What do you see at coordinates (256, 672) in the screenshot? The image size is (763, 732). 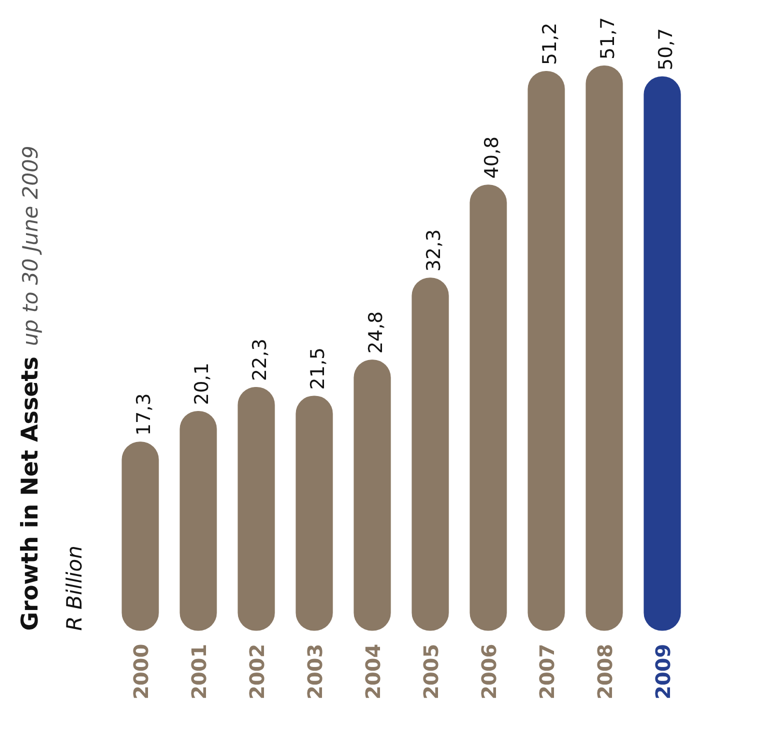 I see `x-tick-label: 2002` at bounding box center [256, 672].